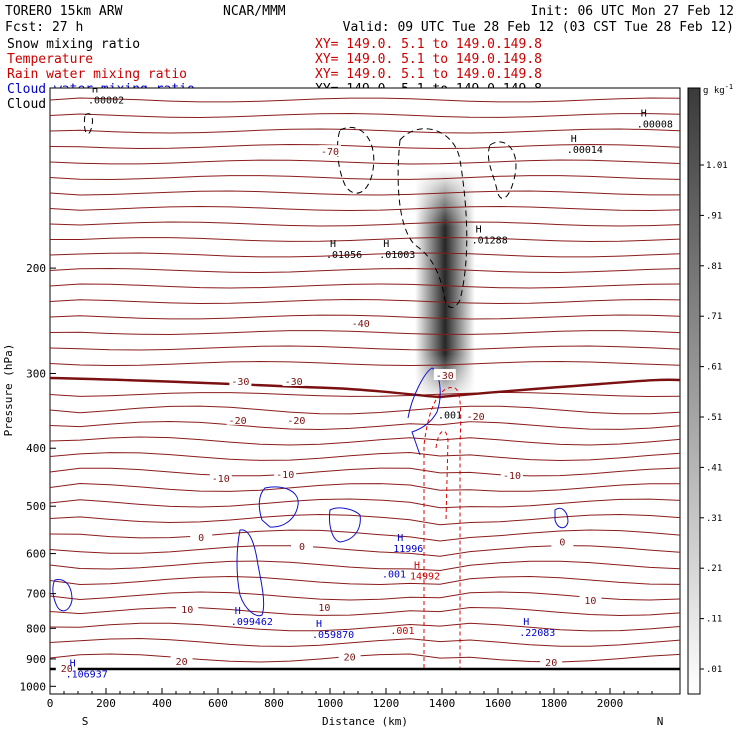 The image size is (740, 740). I want to click on y-tick-label: 800, so click(36, 628).